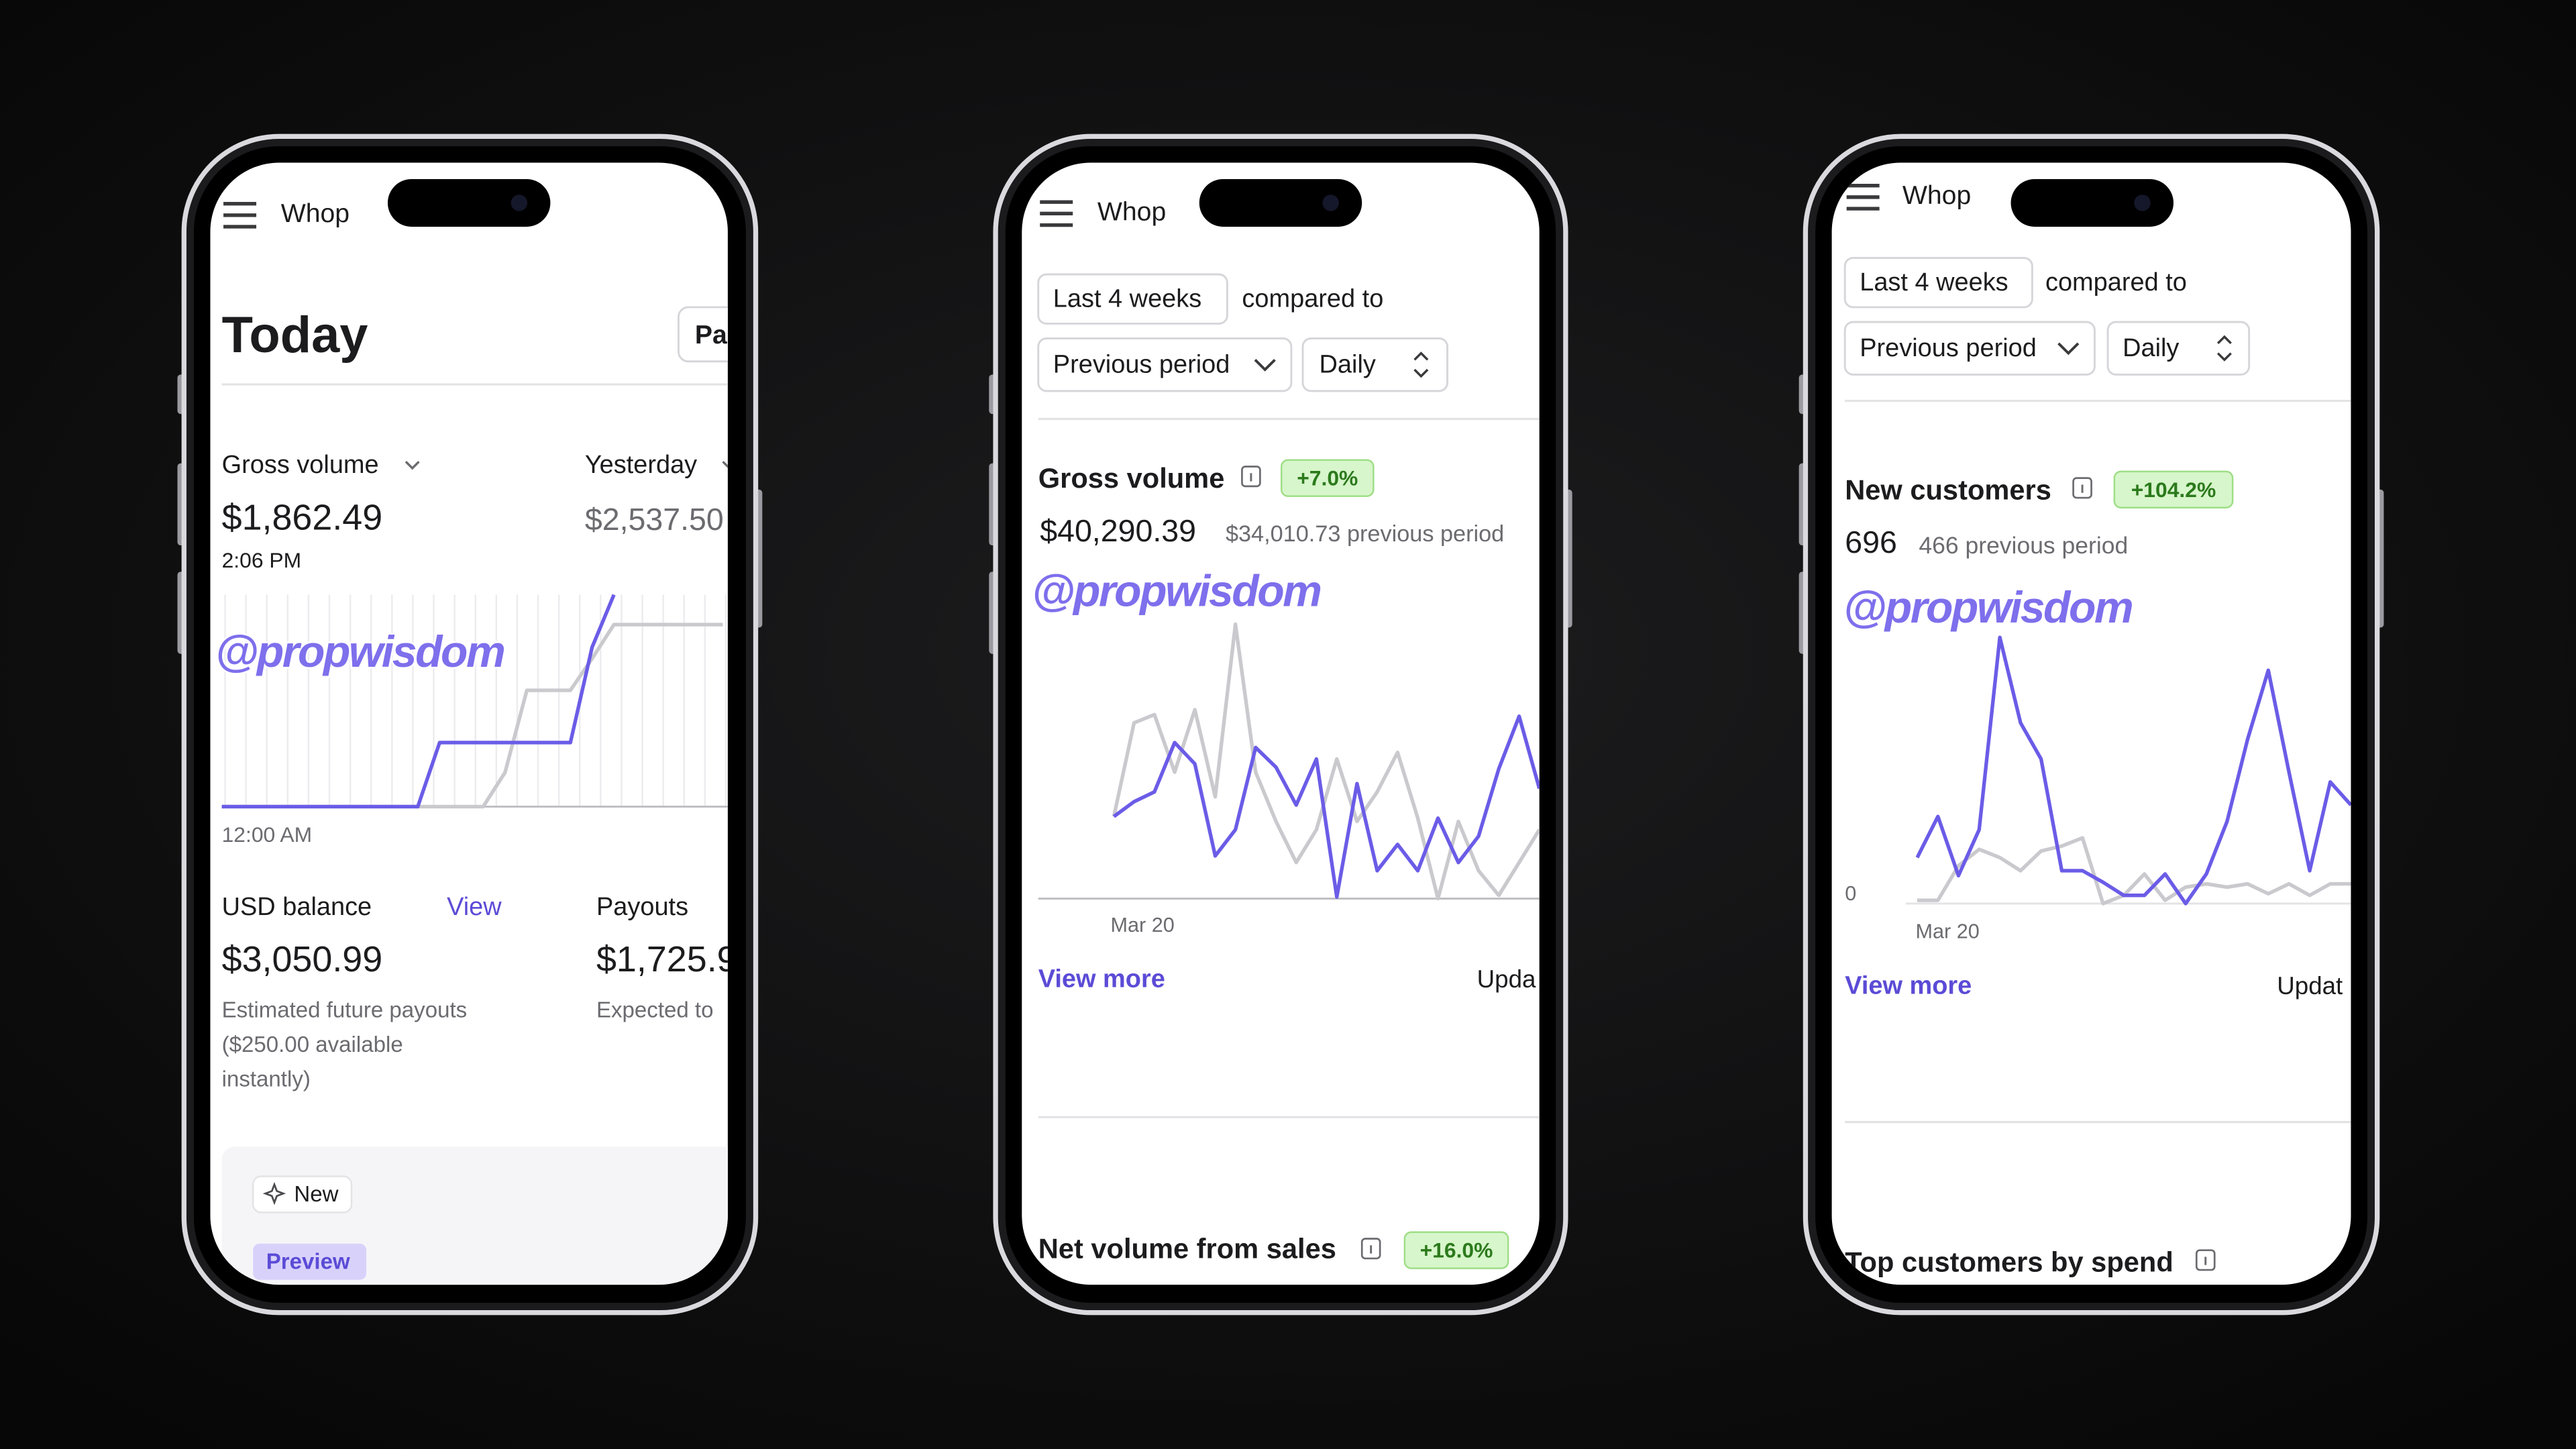  I want to click on balance-note: instantly), so click(266, 1079).